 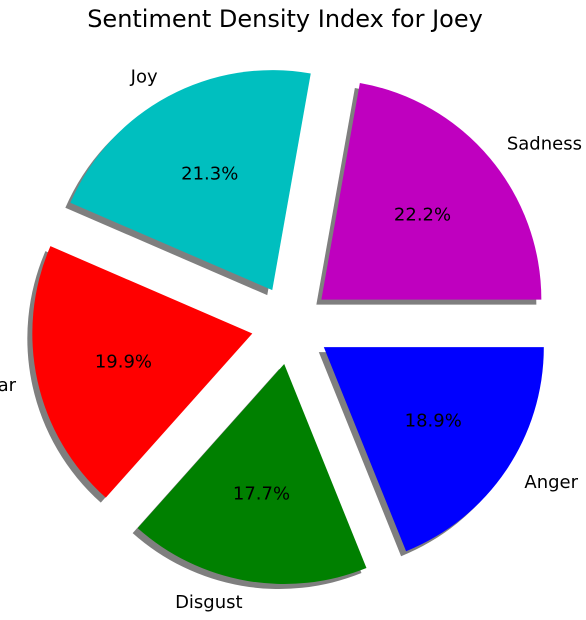 I want to click on percent-label-fear: 19.9%, so click(x=123, y=361).